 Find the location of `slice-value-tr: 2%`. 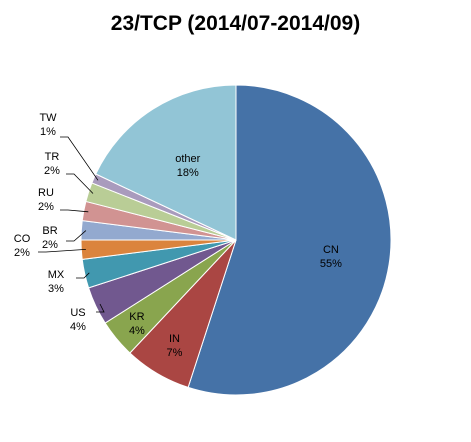

slice-value-tr: 2% is located at coordinates (52, 171).